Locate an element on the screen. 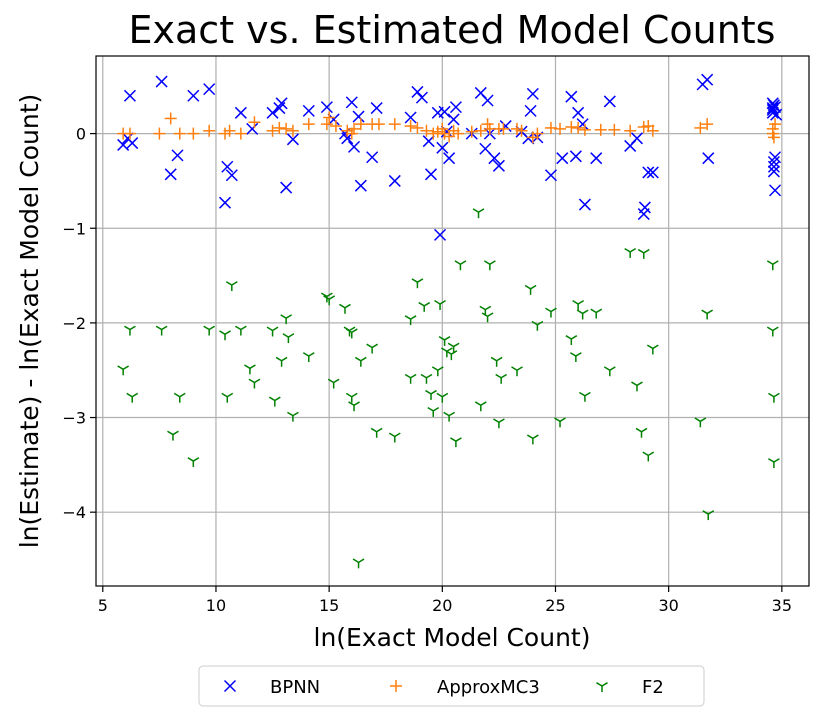  x-tick-label: 30 is located at coordinates (668, 605).